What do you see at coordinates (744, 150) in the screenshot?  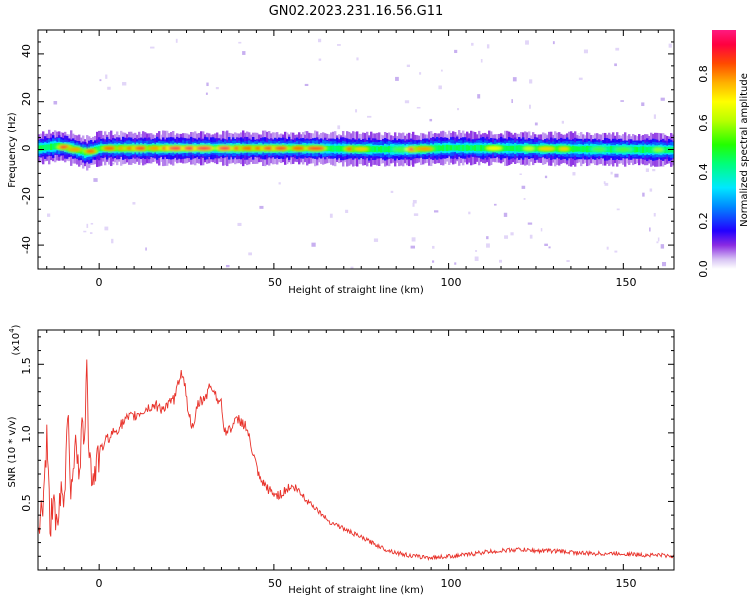 I see `colorbar-label: Normalized spectral amplitude` at bounding box center [744, 150].